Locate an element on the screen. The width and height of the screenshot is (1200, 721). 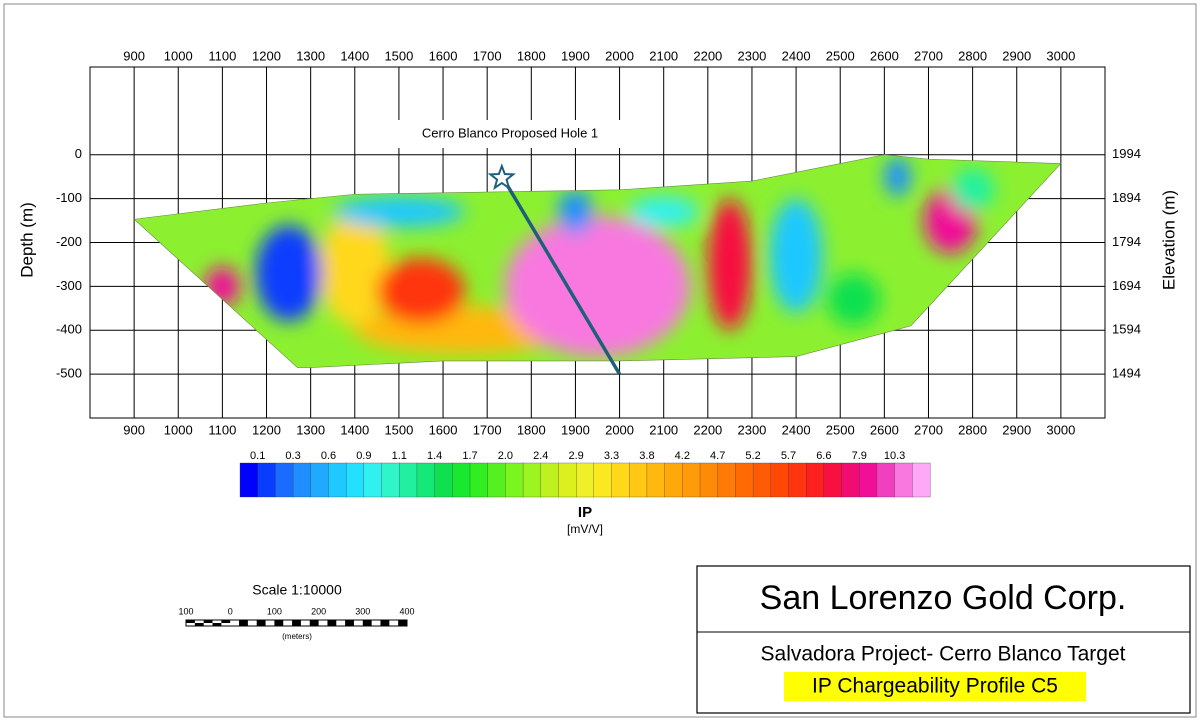
y-tick-label: -400 is located at coordinates (69, 329).